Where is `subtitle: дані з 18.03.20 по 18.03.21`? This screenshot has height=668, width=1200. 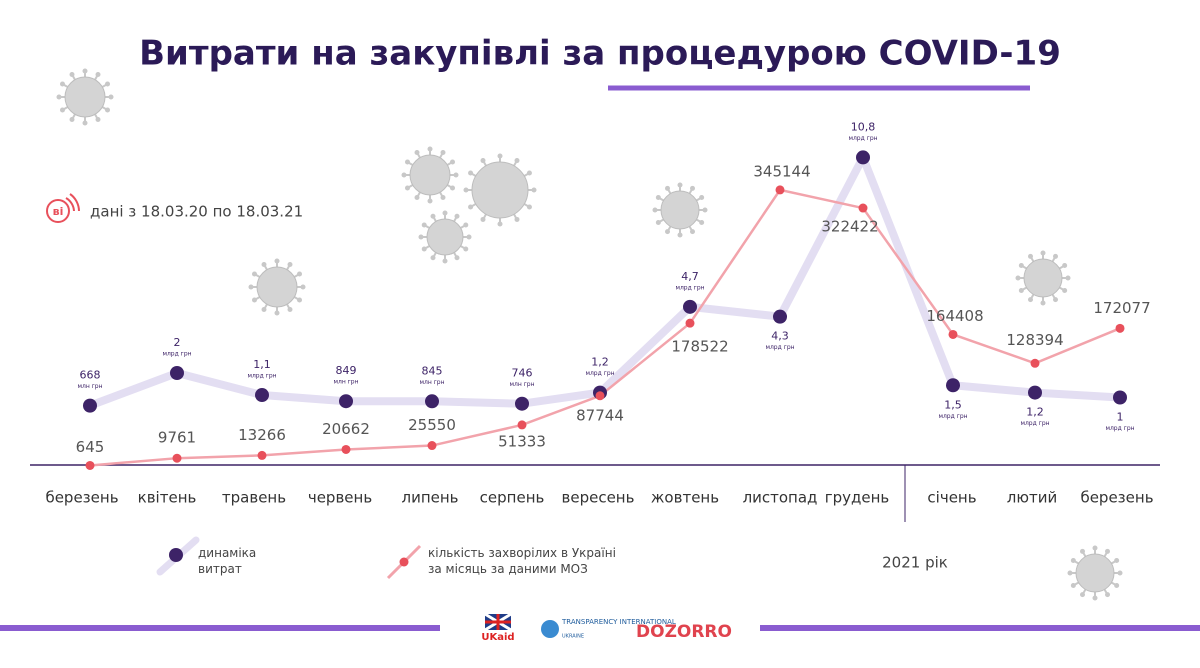
subtitle: дані з 18.03.20 по 18.03.21 is located at coordinates (196, 212).